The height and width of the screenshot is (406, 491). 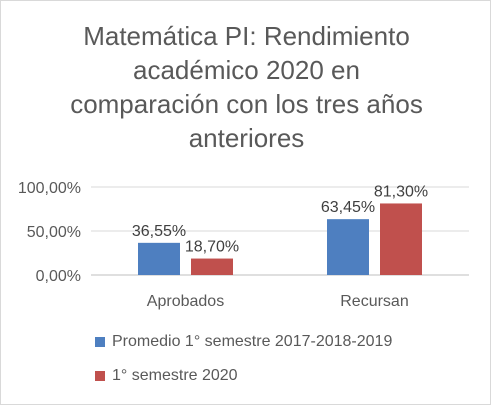 I want to click on data-label: 81,30%, so click(x=401, y=191).